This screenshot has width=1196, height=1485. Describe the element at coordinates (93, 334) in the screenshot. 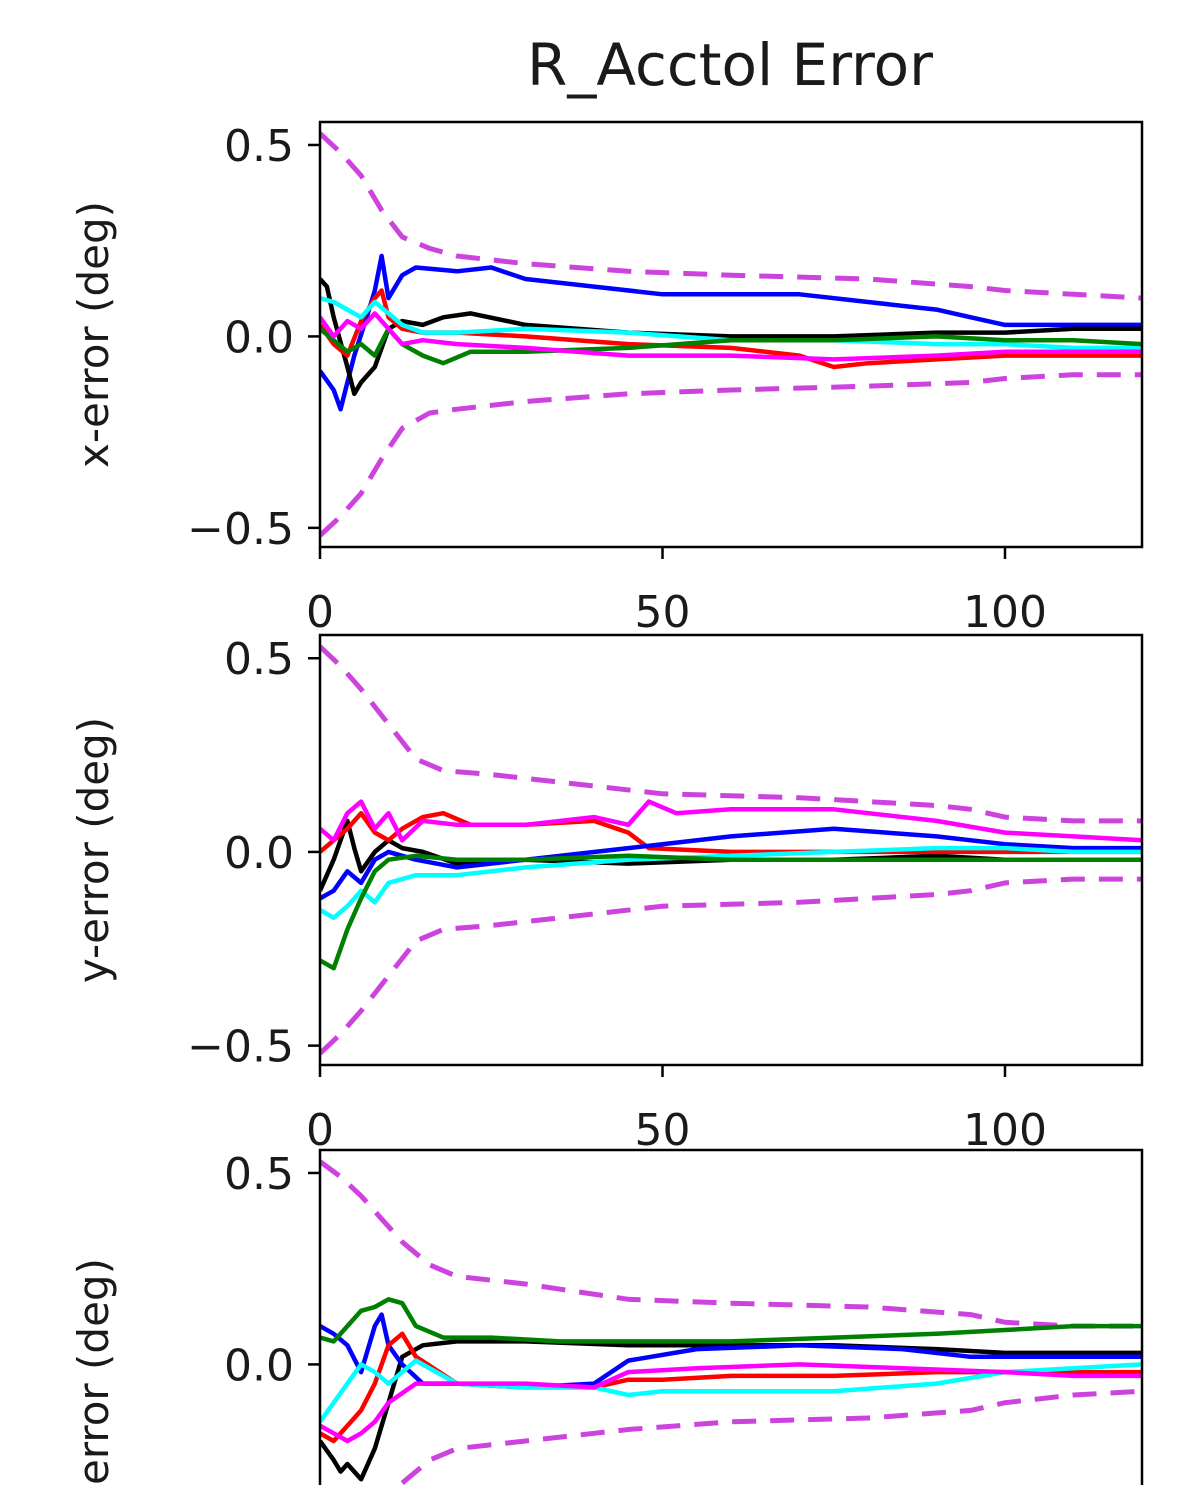

I see `y-axis-label: x-error (deg)` at that location.